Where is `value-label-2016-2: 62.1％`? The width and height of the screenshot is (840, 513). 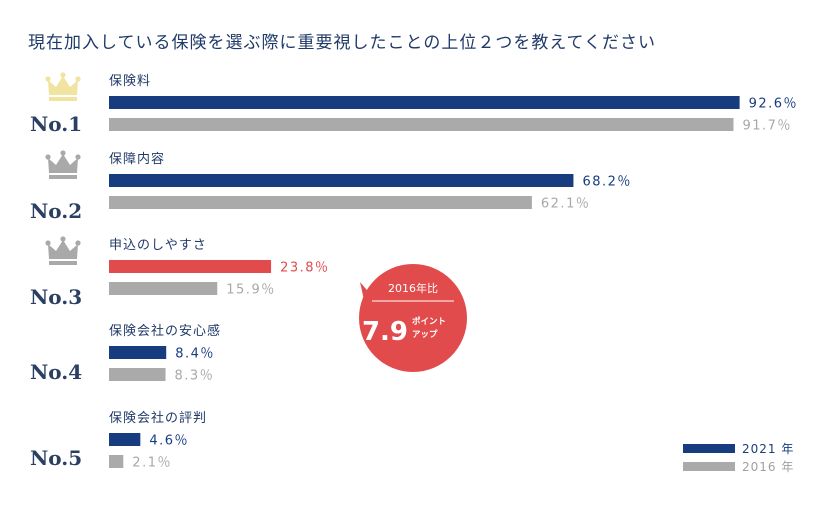
value-label-2016-2: 62.1％ is located at coordinates (565, 204).